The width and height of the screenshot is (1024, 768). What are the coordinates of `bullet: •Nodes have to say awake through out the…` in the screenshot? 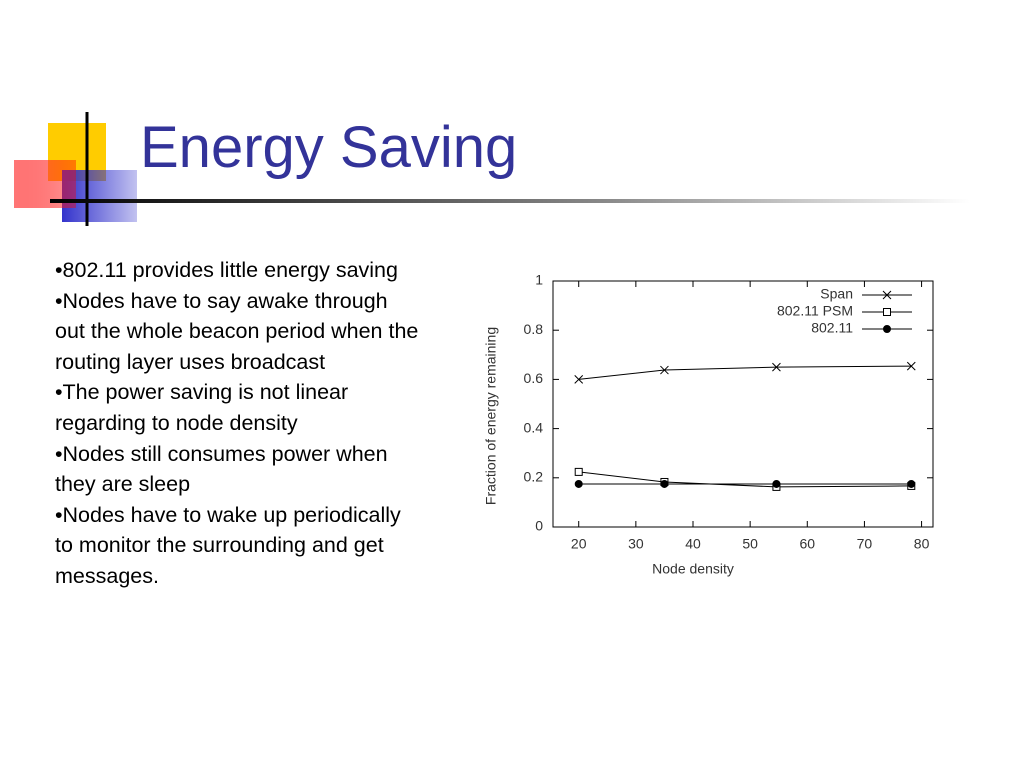 It's located at (237, 331).